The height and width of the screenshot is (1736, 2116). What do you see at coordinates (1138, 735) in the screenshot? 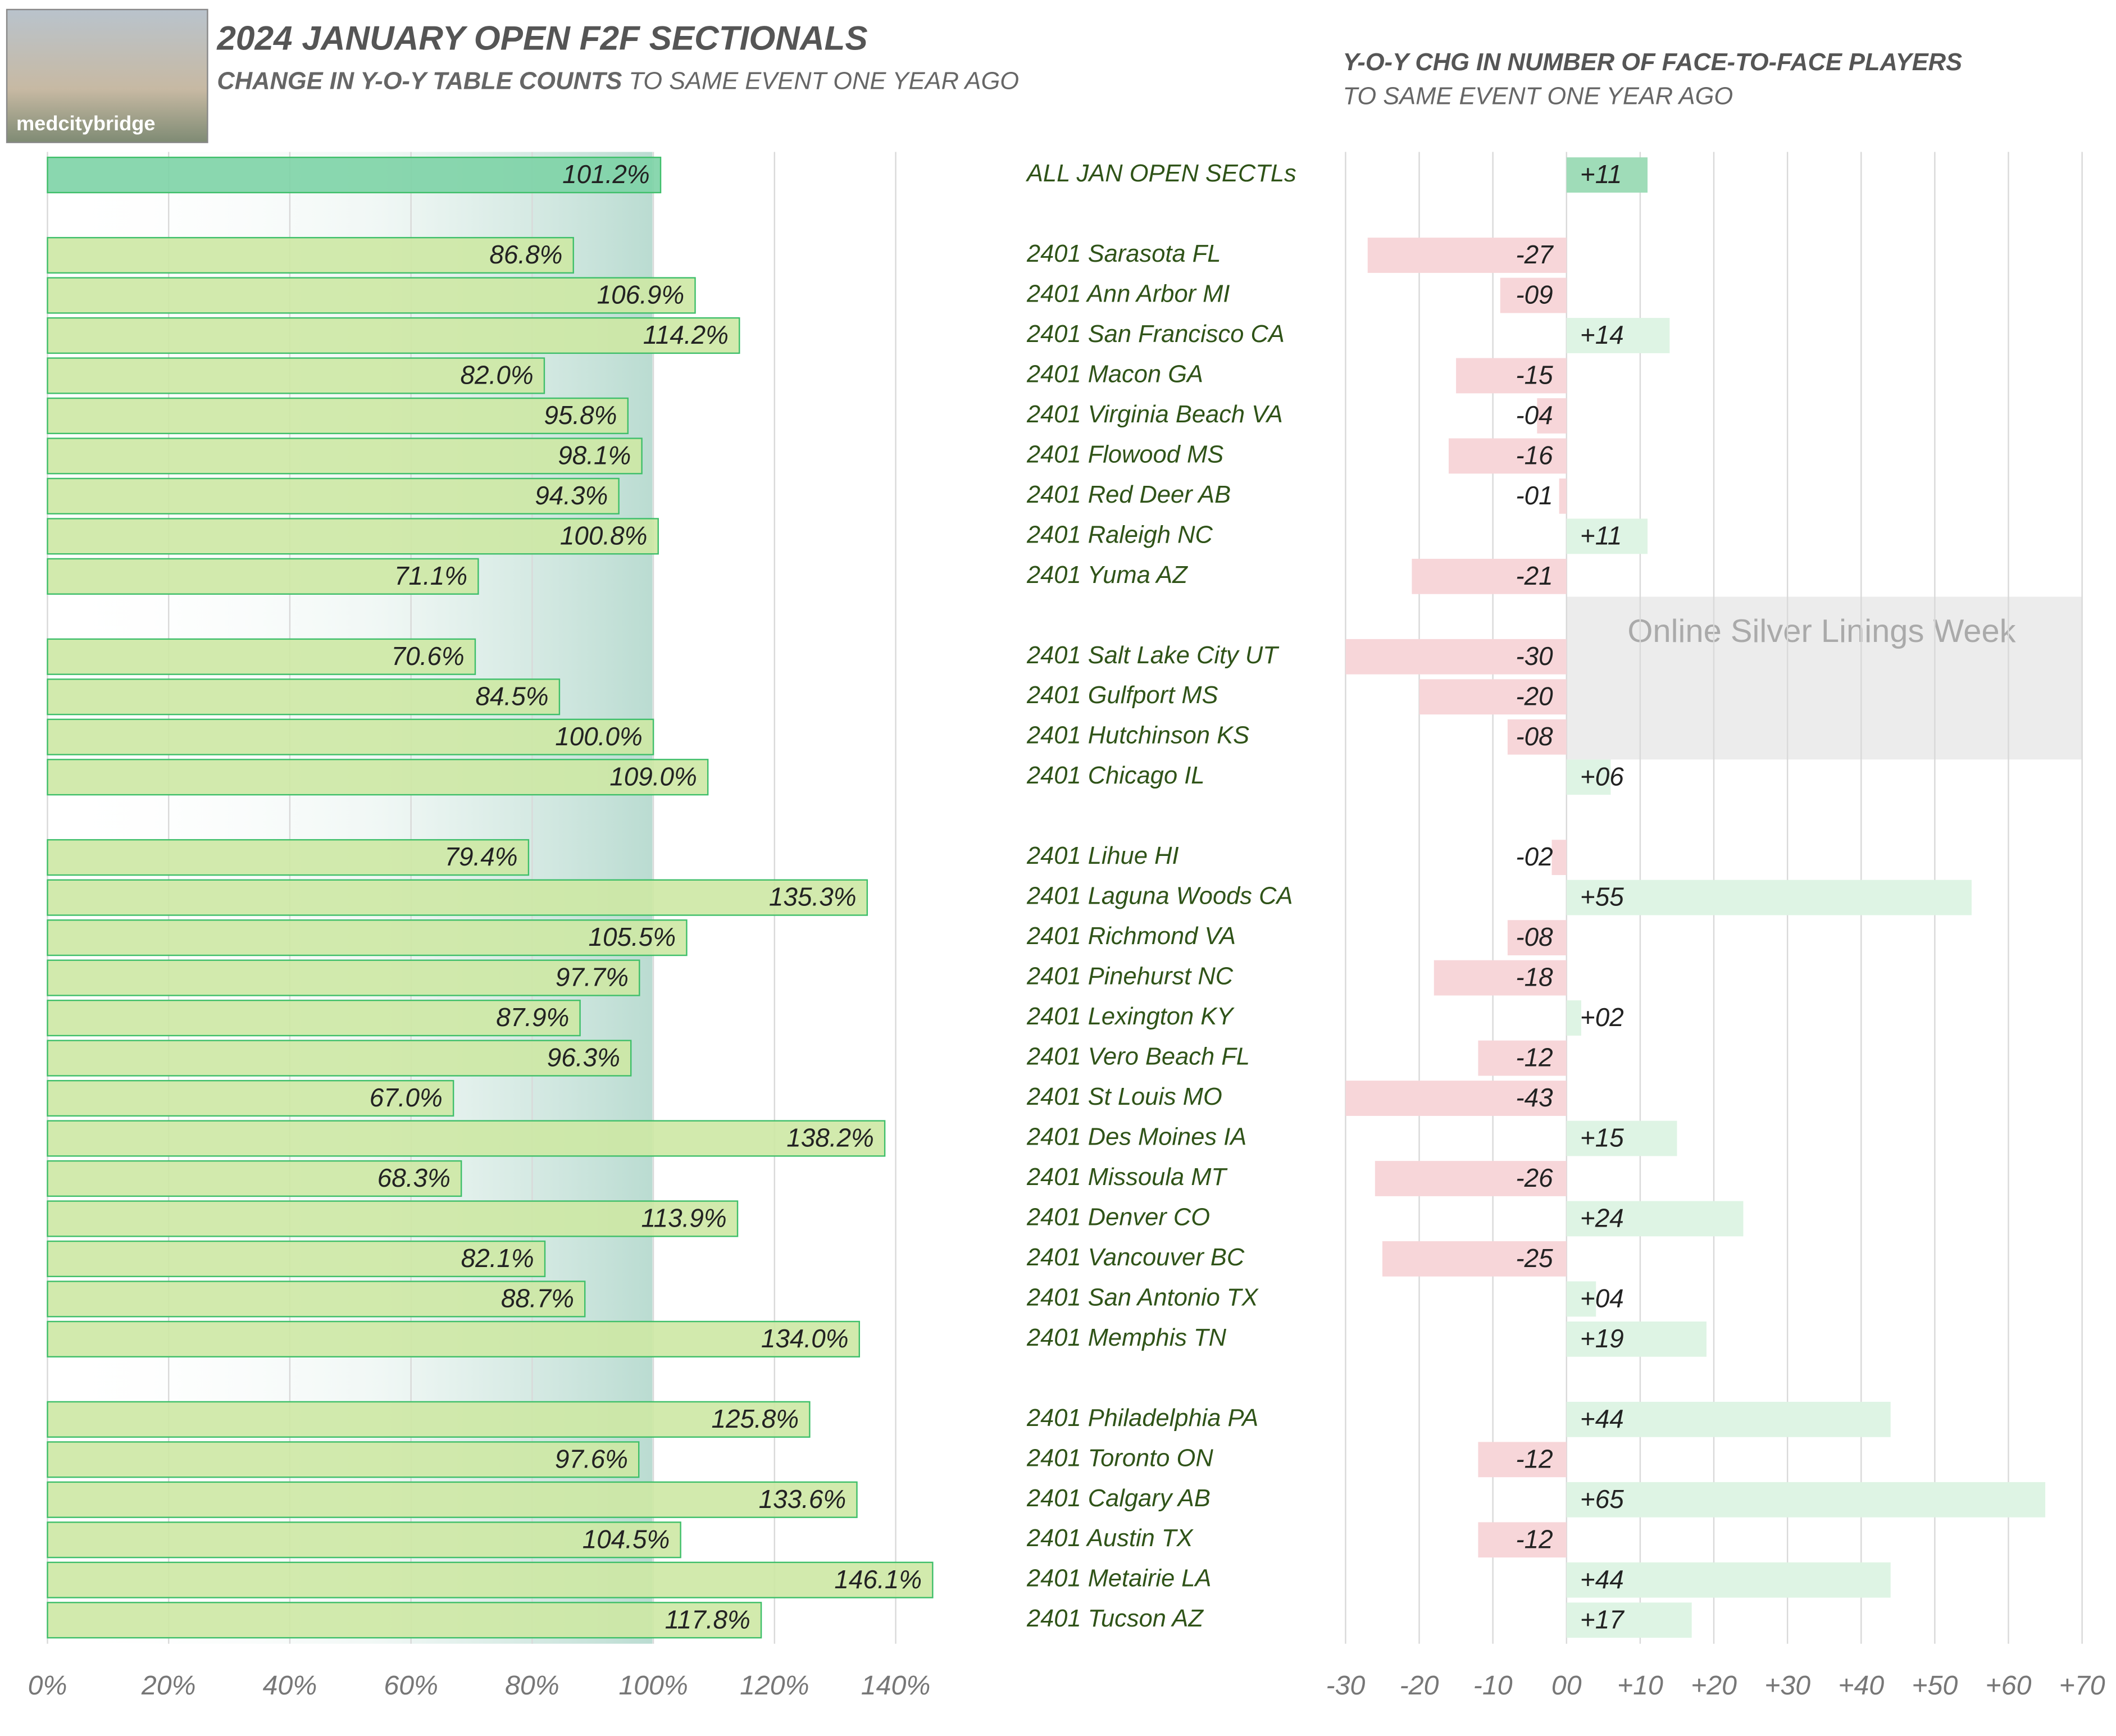
I see `category-label: 2401 Hutchinson KS` at bounding box center [1138, 735].